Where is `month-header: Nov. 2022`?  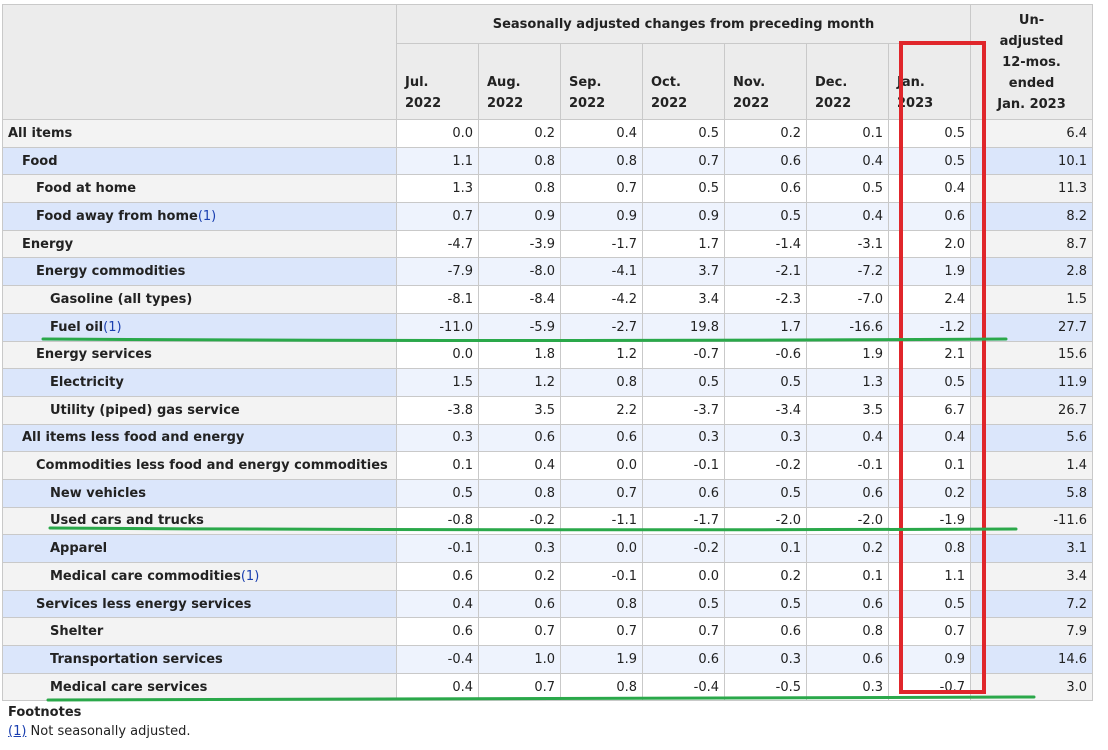
month-header: Nov. 2022 is located at coordinates (765, 81).